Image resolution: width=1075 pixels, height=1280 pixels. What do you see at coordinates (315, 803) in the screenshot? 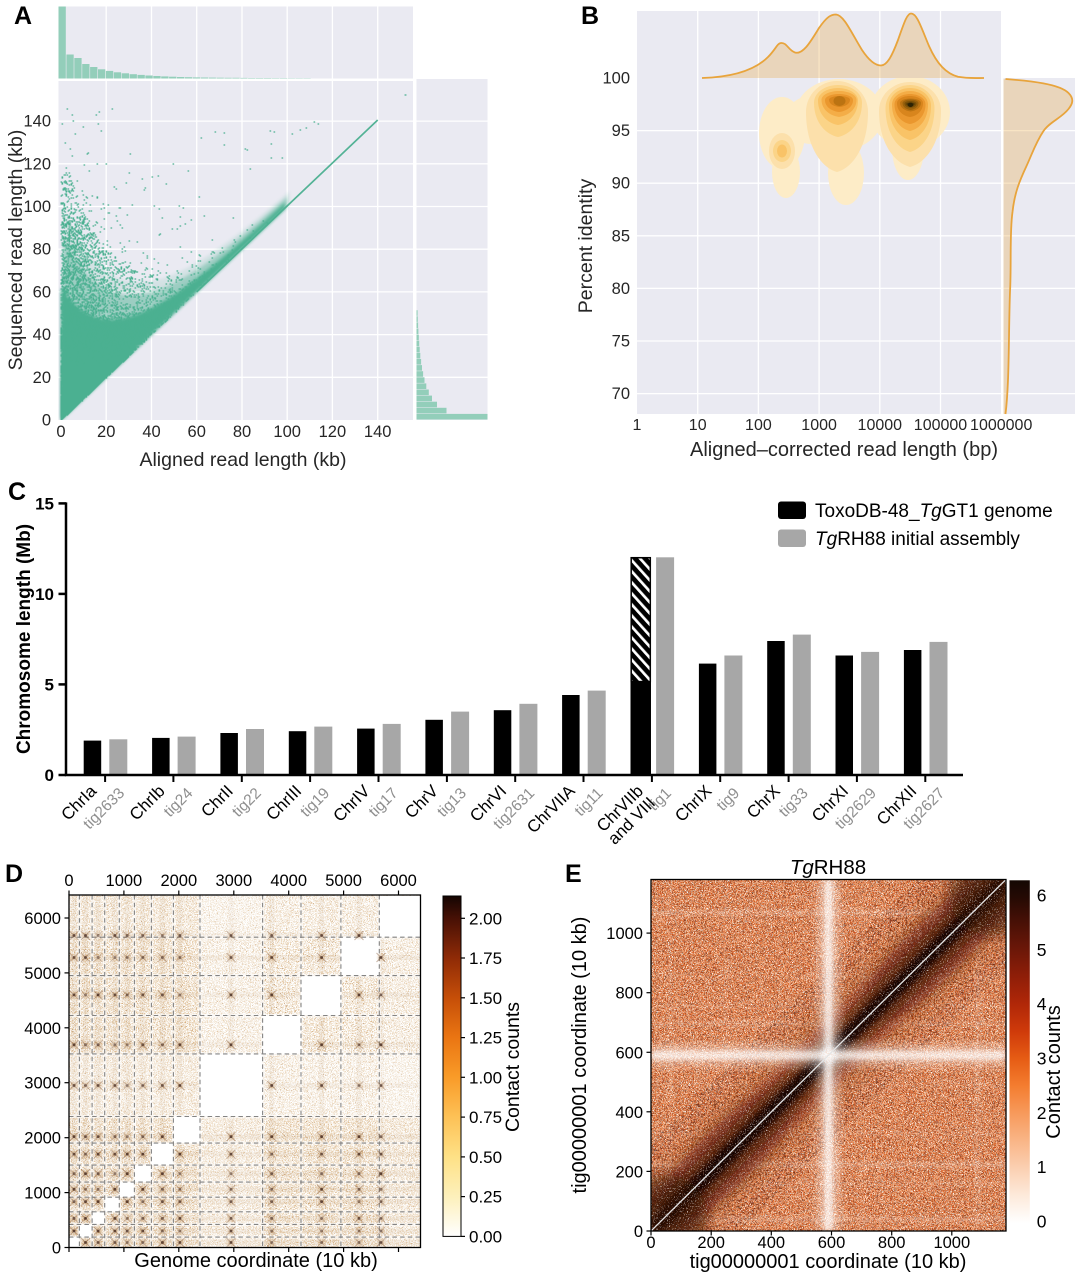
I see `svg-text: tig19` at bounding box center [315, 803].